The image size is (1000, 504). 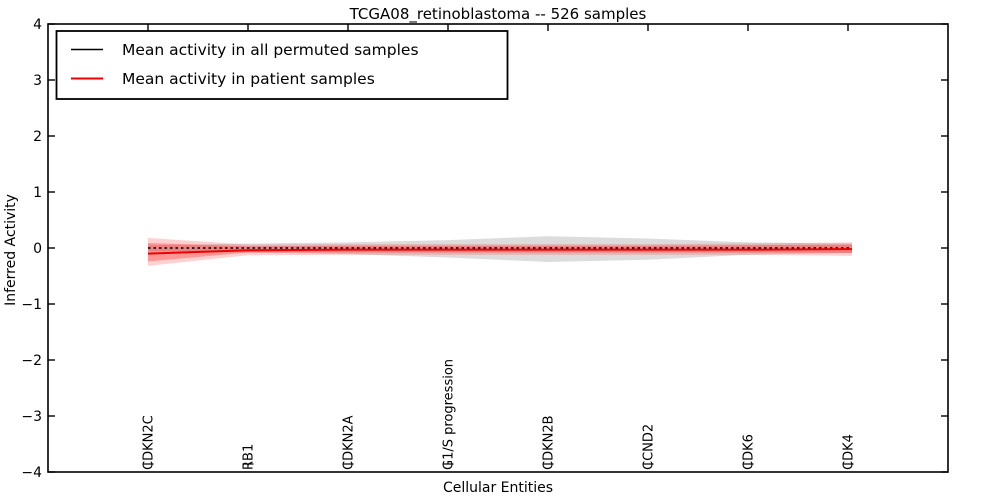 I want to click on x-tick-label: CDKN2B, so click(x=549, y=442).